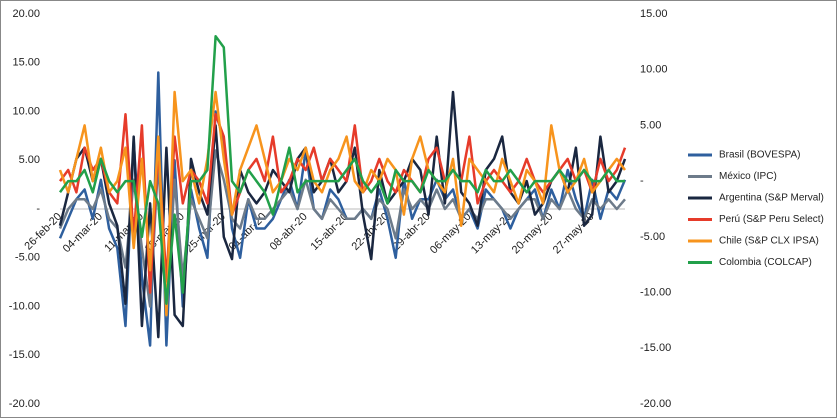 This screenshot has width=837, height=418. I want to click on y2-tick-label: -15.00, so click(655, 348).